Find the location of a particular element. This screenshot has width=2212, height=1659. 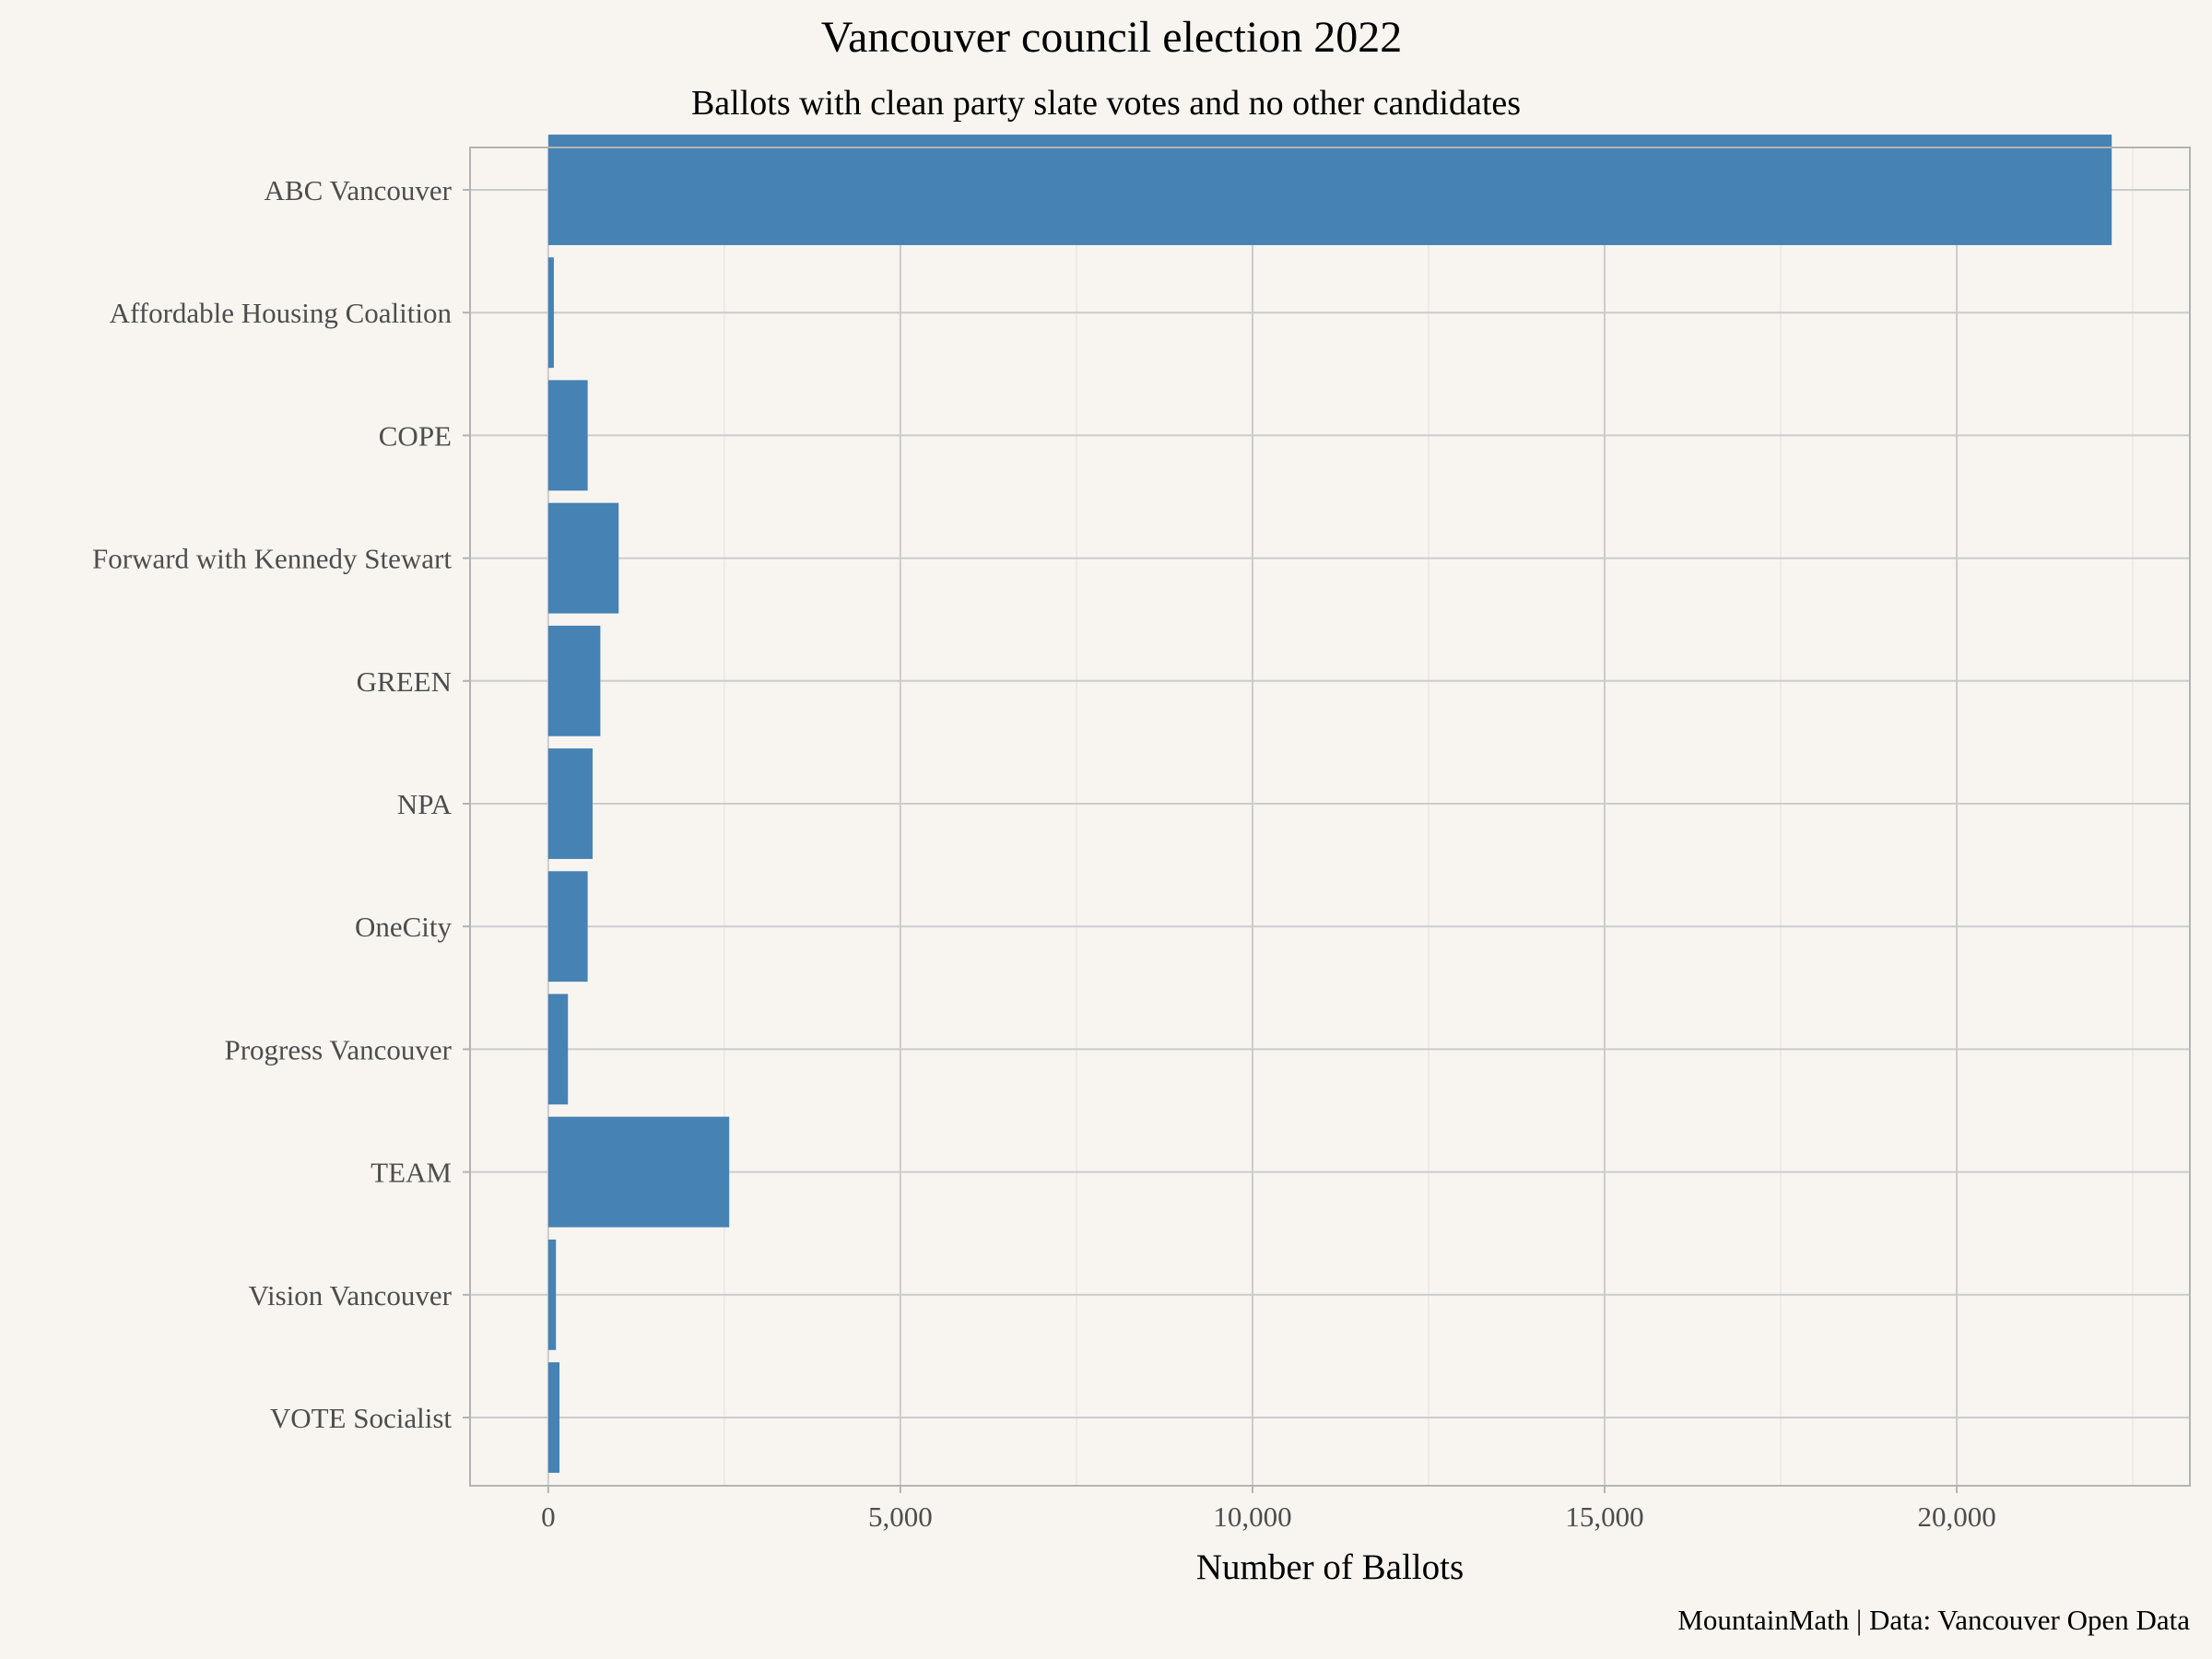

y-tick-label: Vision Vancouver is located at coordinates (350, 1295).